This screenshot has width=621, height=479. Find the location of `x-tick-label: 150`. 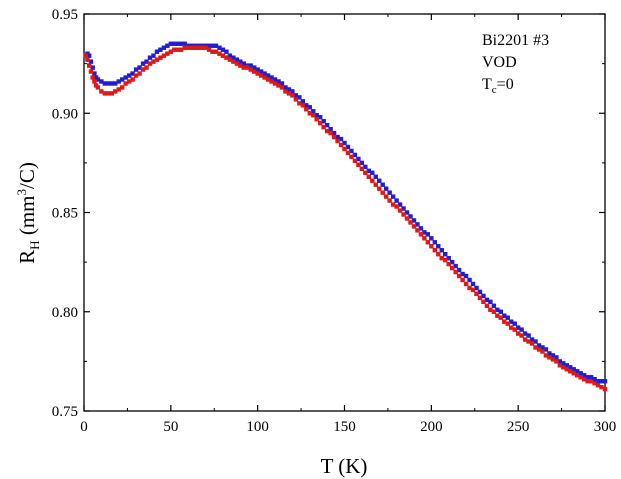

x-tick-label: 150 is located at coordinates (344, 427).